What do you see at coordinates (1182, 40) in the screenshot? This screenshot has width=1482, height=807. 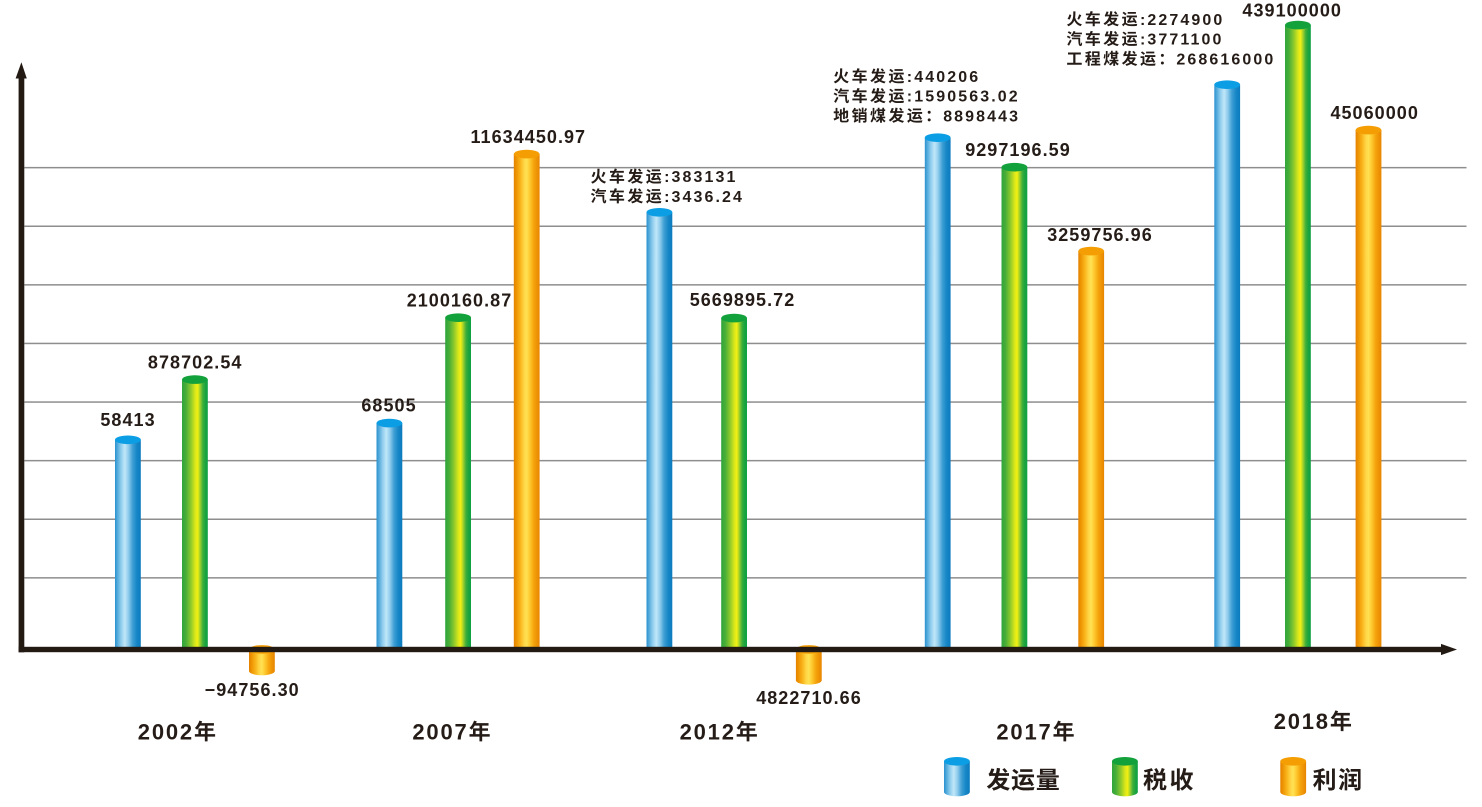 I see `svg-text: :3771100` at bounding box center [1182, 40].